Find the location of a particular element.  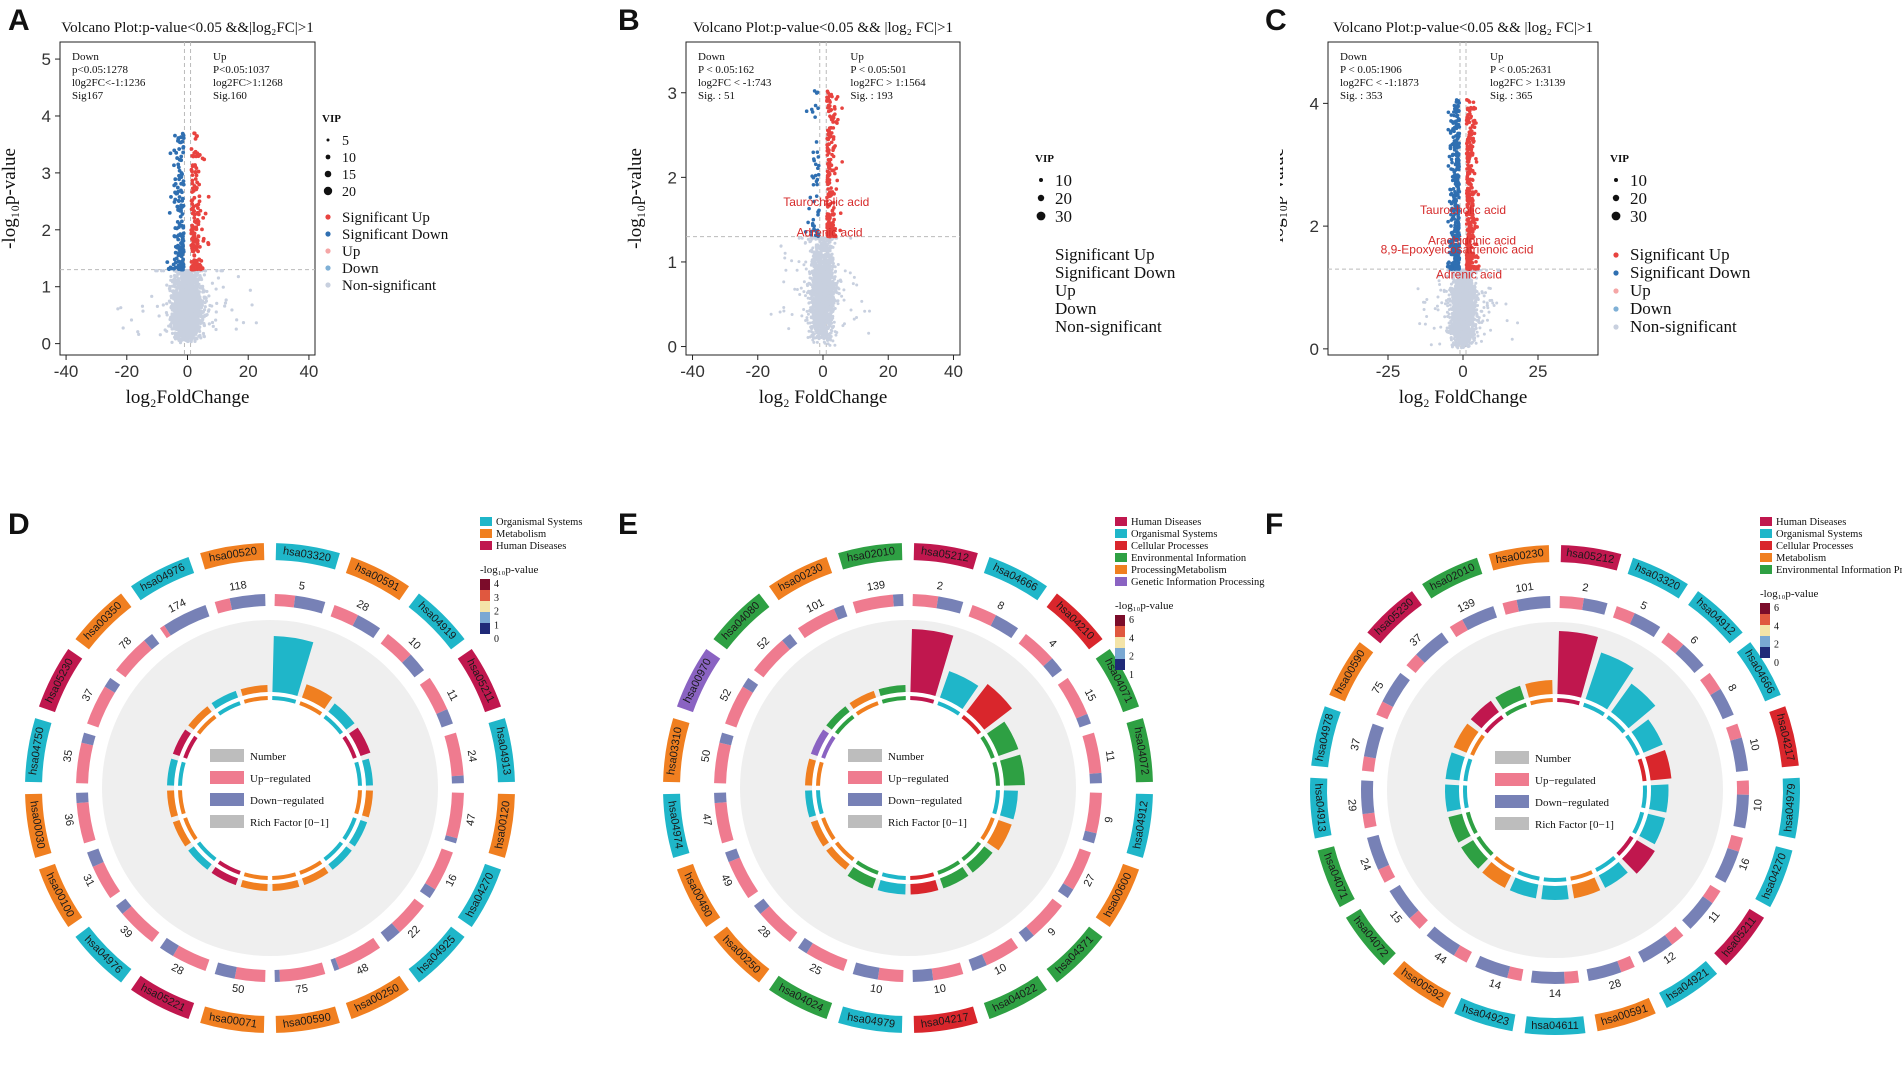

vip-size-dot is located at coordinates (328, 174).